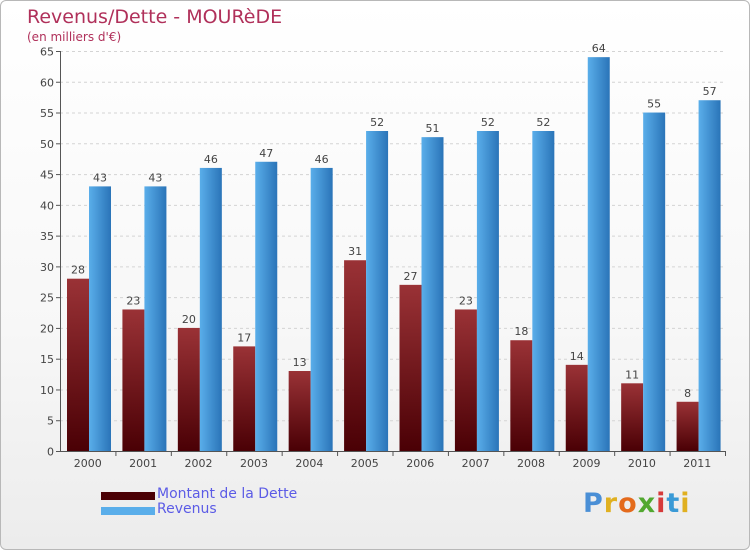  What do you see at coordinates (628, 503) in the screenshot?
I see `logo-letter: o` at bounding box center [628, 503].